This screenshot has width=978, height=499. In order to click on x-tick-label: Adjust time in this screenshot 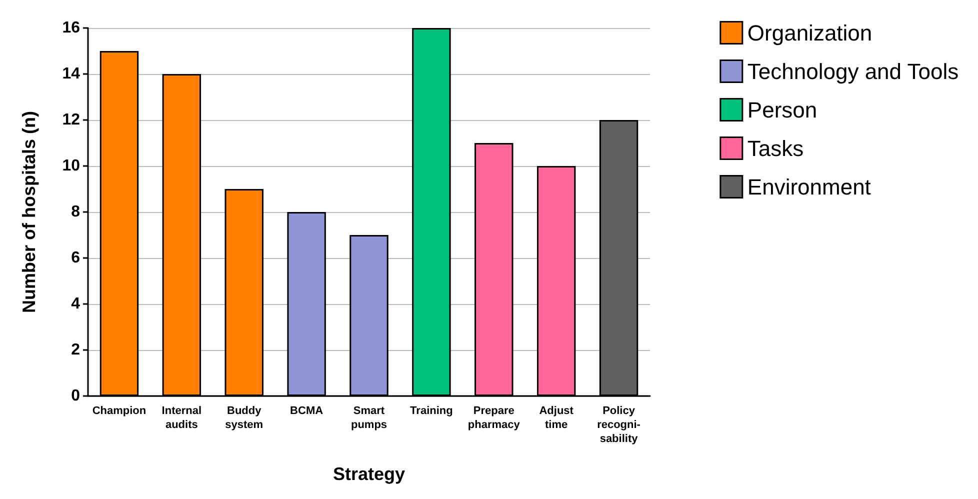, I will do `click(556, 418)`.